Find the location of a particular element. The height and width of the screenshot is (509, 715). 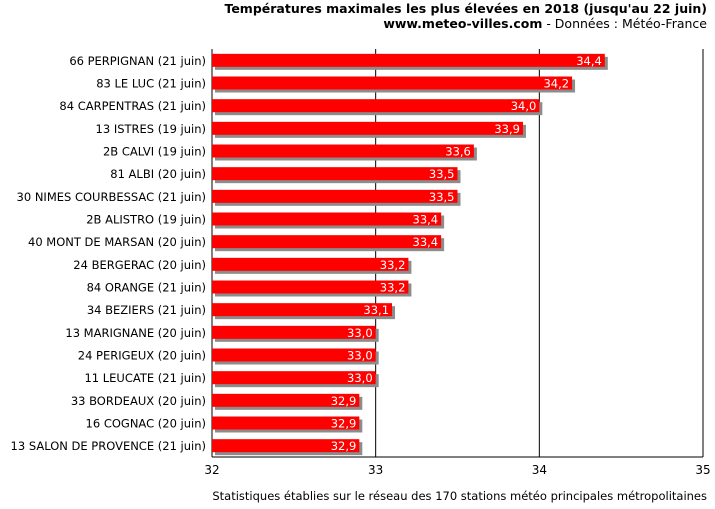

category-label: 13 ISTRES (19 juin) is located at coordinates (151, 129).